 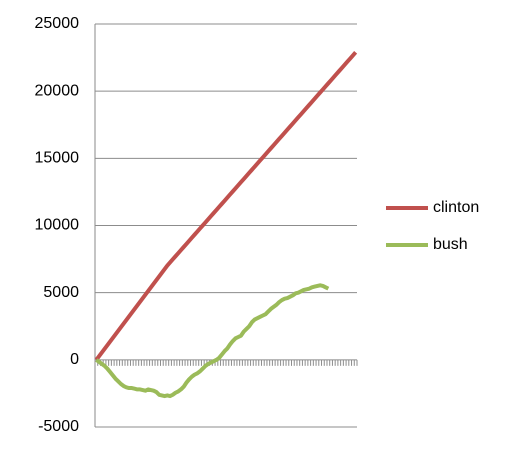 What do you see at coordinates (450, 244) in the screenshot?
I see `legend-label: bush` at bounding box center [450, 244].